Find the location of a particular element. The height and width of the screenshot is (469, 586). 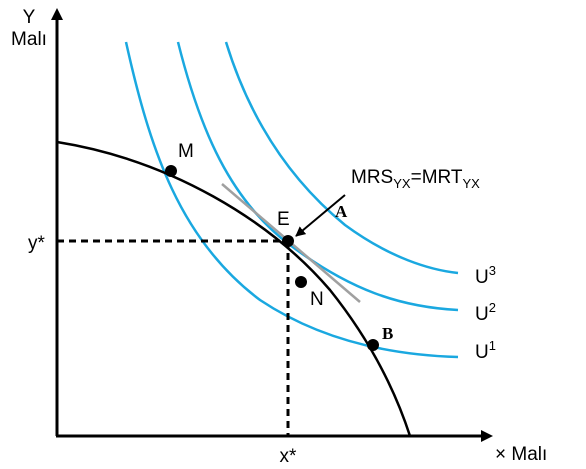

x-star-label: x* is located at coordinates (289, 456).